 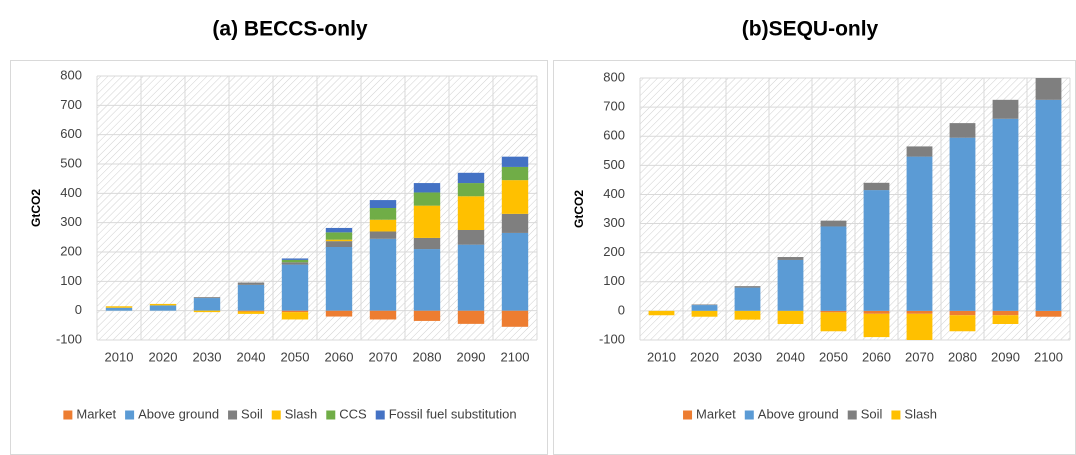 What do you see at coordinates (453, 413) in the screenshot?
I see `legend-label: Fossil fuel substitution` at bounding box center [453, 413].